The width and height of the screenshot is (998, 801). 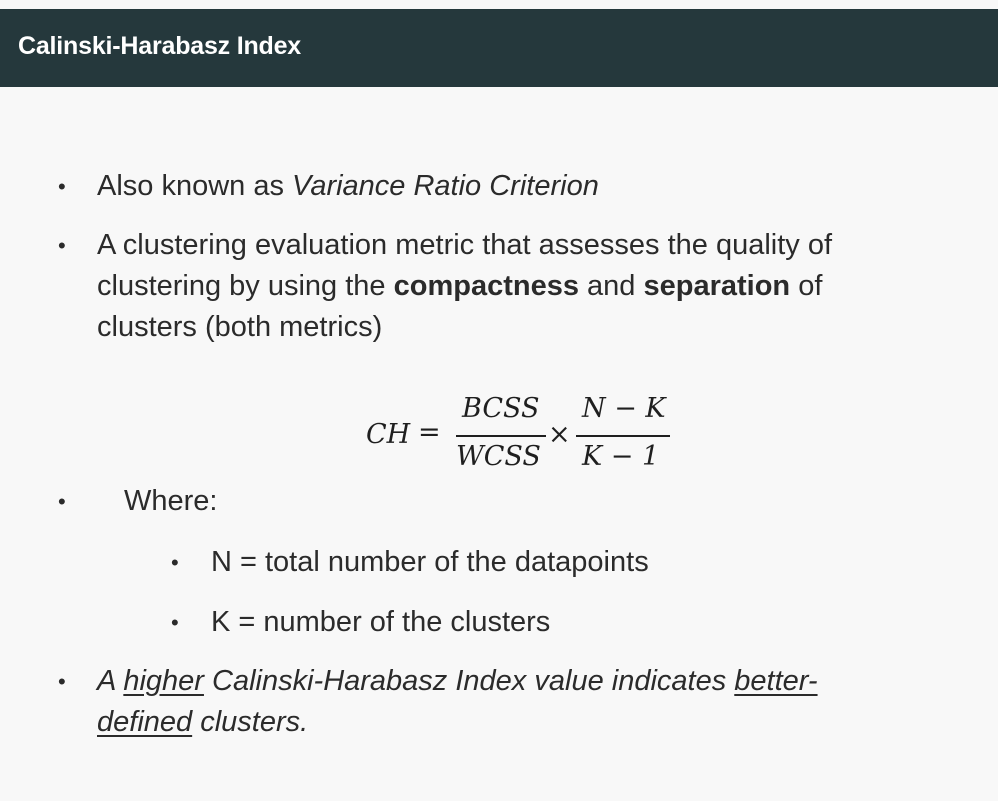 I want to click on ch-formula: CH = BCSS WCSS × N − K K − 1, so click(x=520, y=435).